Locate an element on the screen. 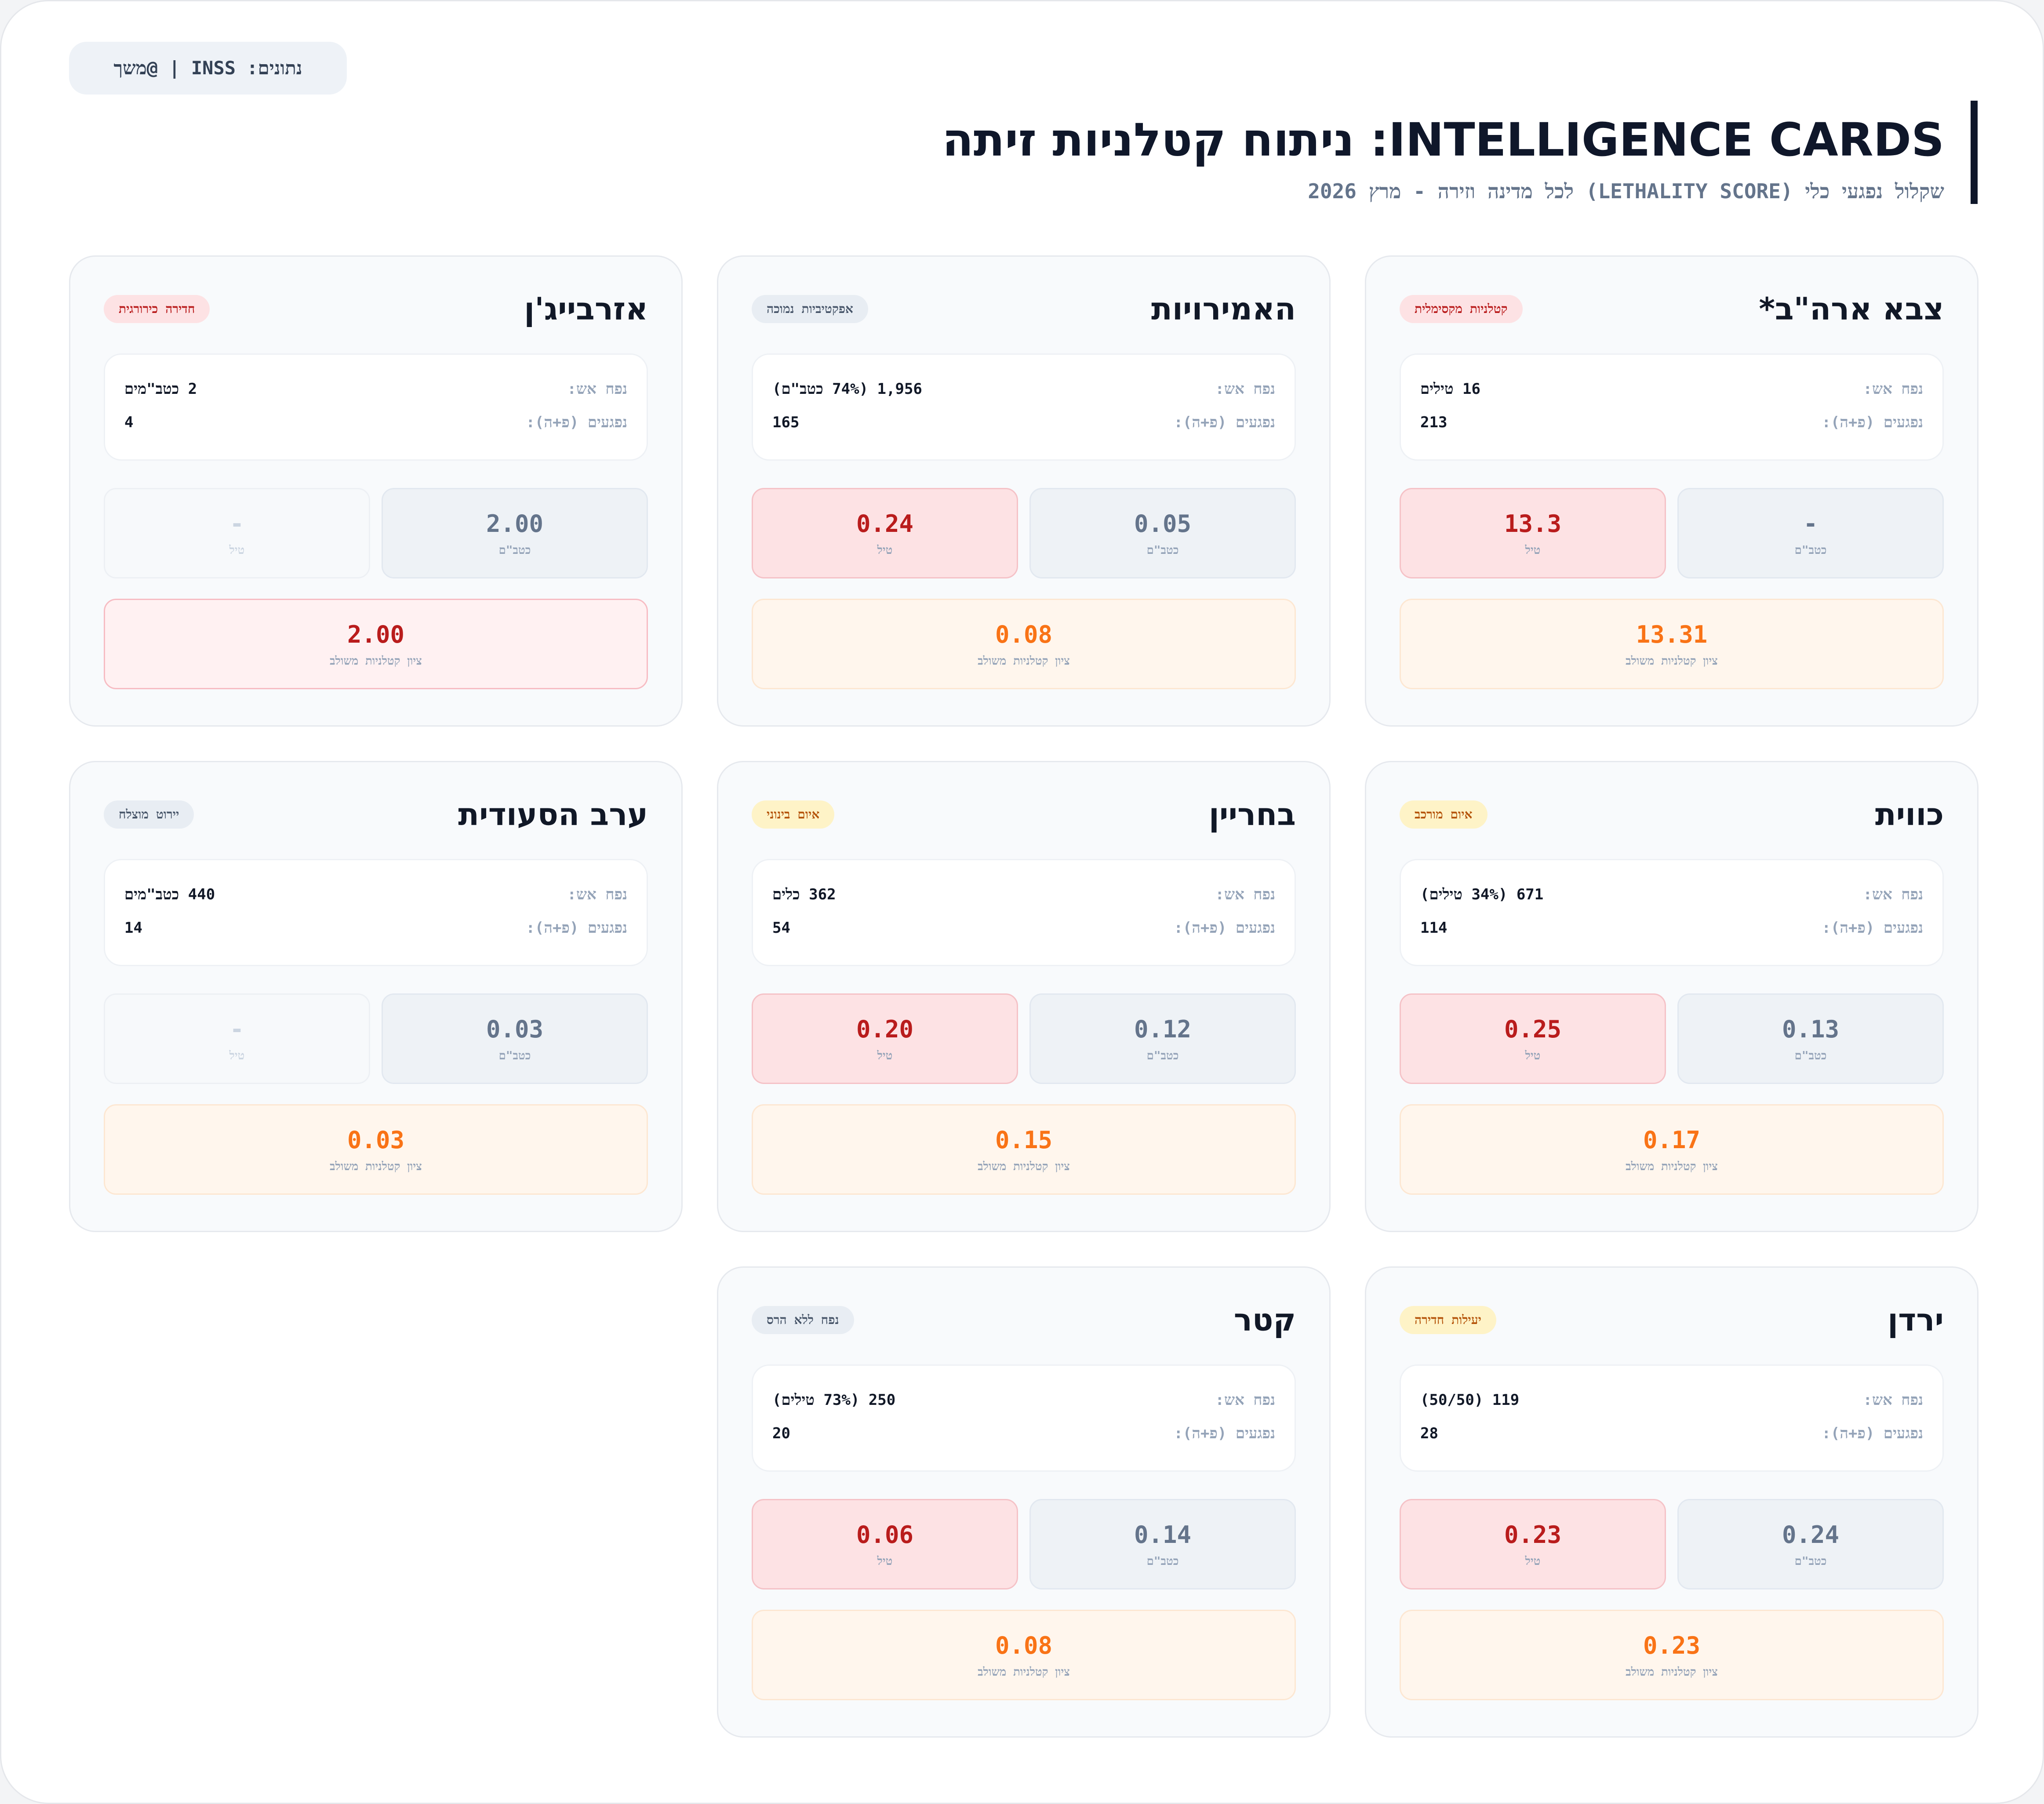 The height and width of the screenshot is (1804, 2044). casualties-row: נפגעים (פ+ה): 165 is located at coordinates (1024, 422).